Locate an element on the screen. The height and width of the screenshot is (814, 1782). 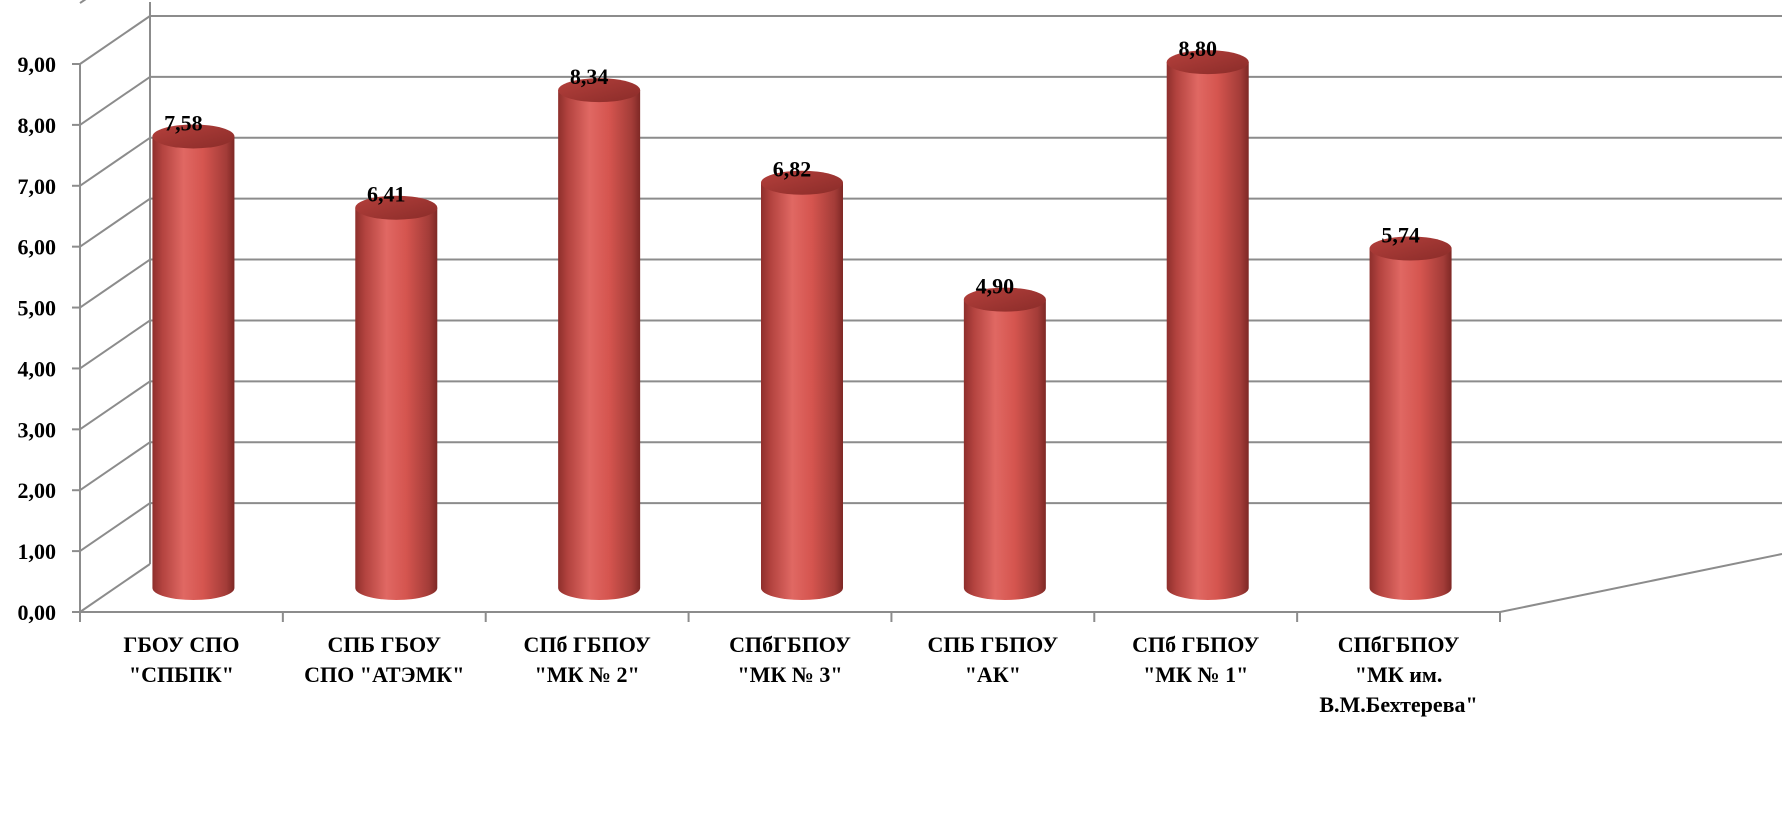
category-label-line: ГБОУ СПО is located at coordinates (181, 644).